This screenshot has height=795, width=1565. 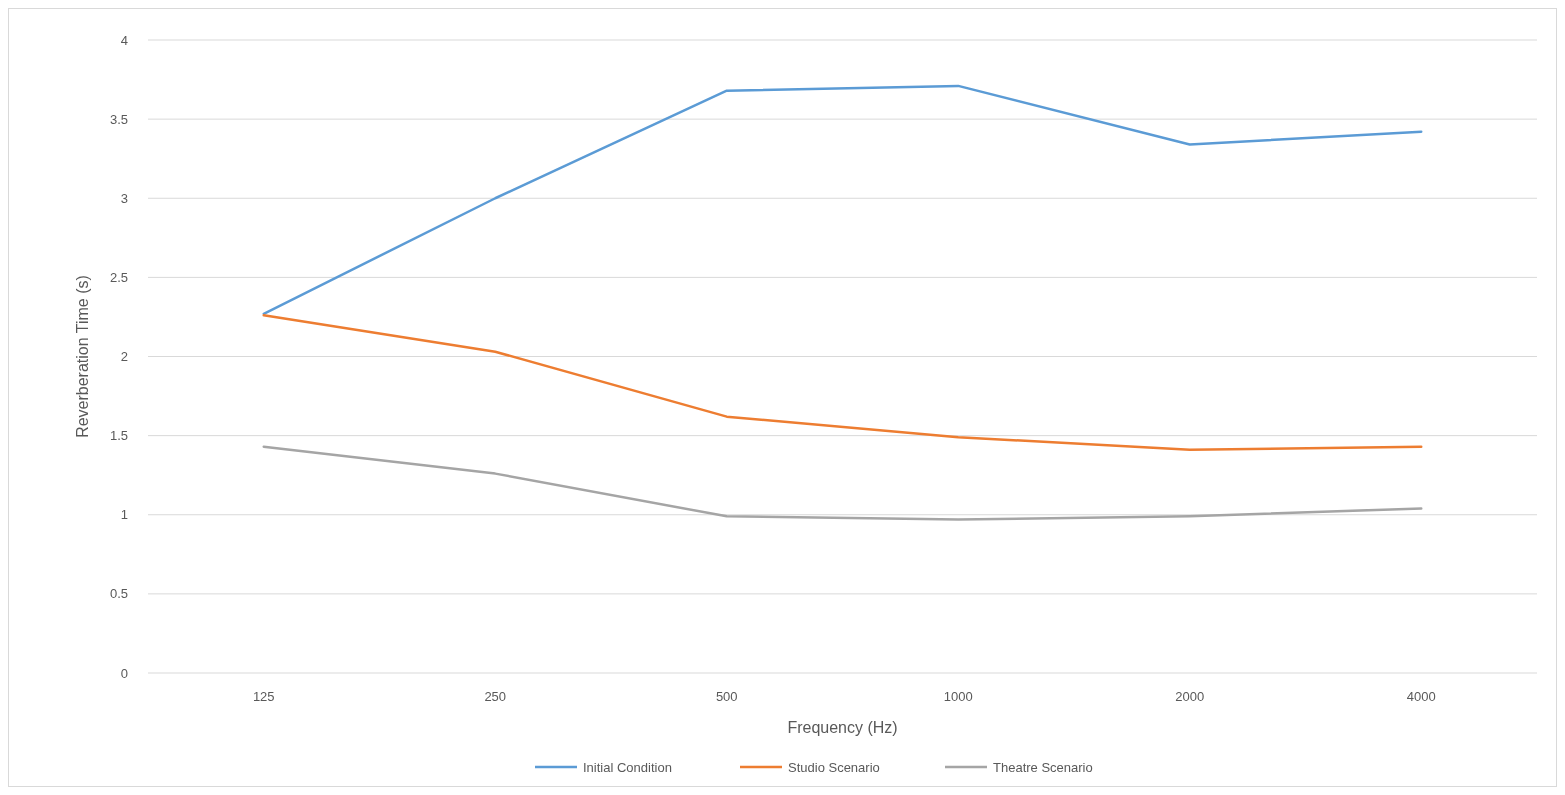 I want to click on x-tick-label: 1000, so click(x=958, y=696).